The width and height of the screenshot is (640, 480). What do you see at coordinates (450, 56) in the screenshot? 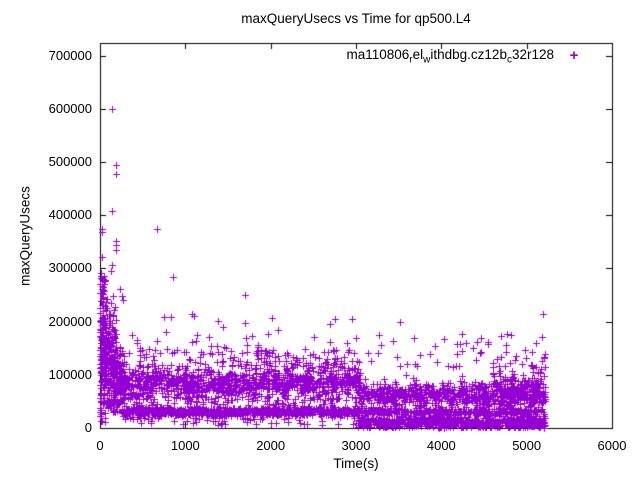
I see `legend-label: ma110806relwithdbg.cz12bc32r128` at bounding box center [450, 56].